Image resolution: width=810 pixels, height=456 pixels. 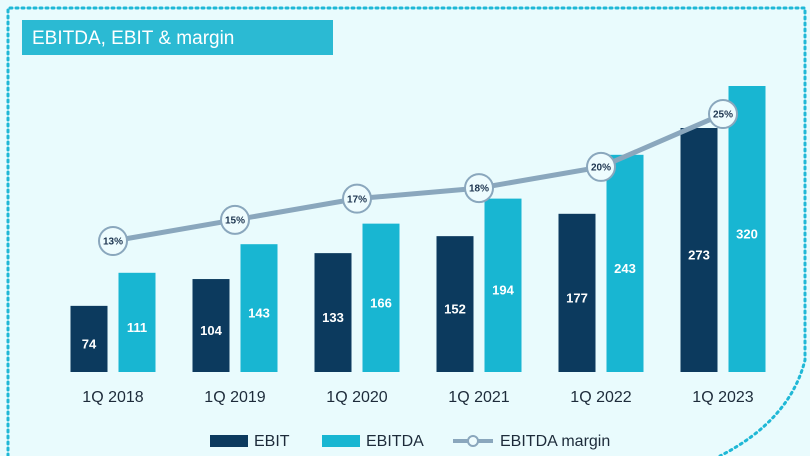 I want to click on margin-label: 17%, so click(x=357, y=199).